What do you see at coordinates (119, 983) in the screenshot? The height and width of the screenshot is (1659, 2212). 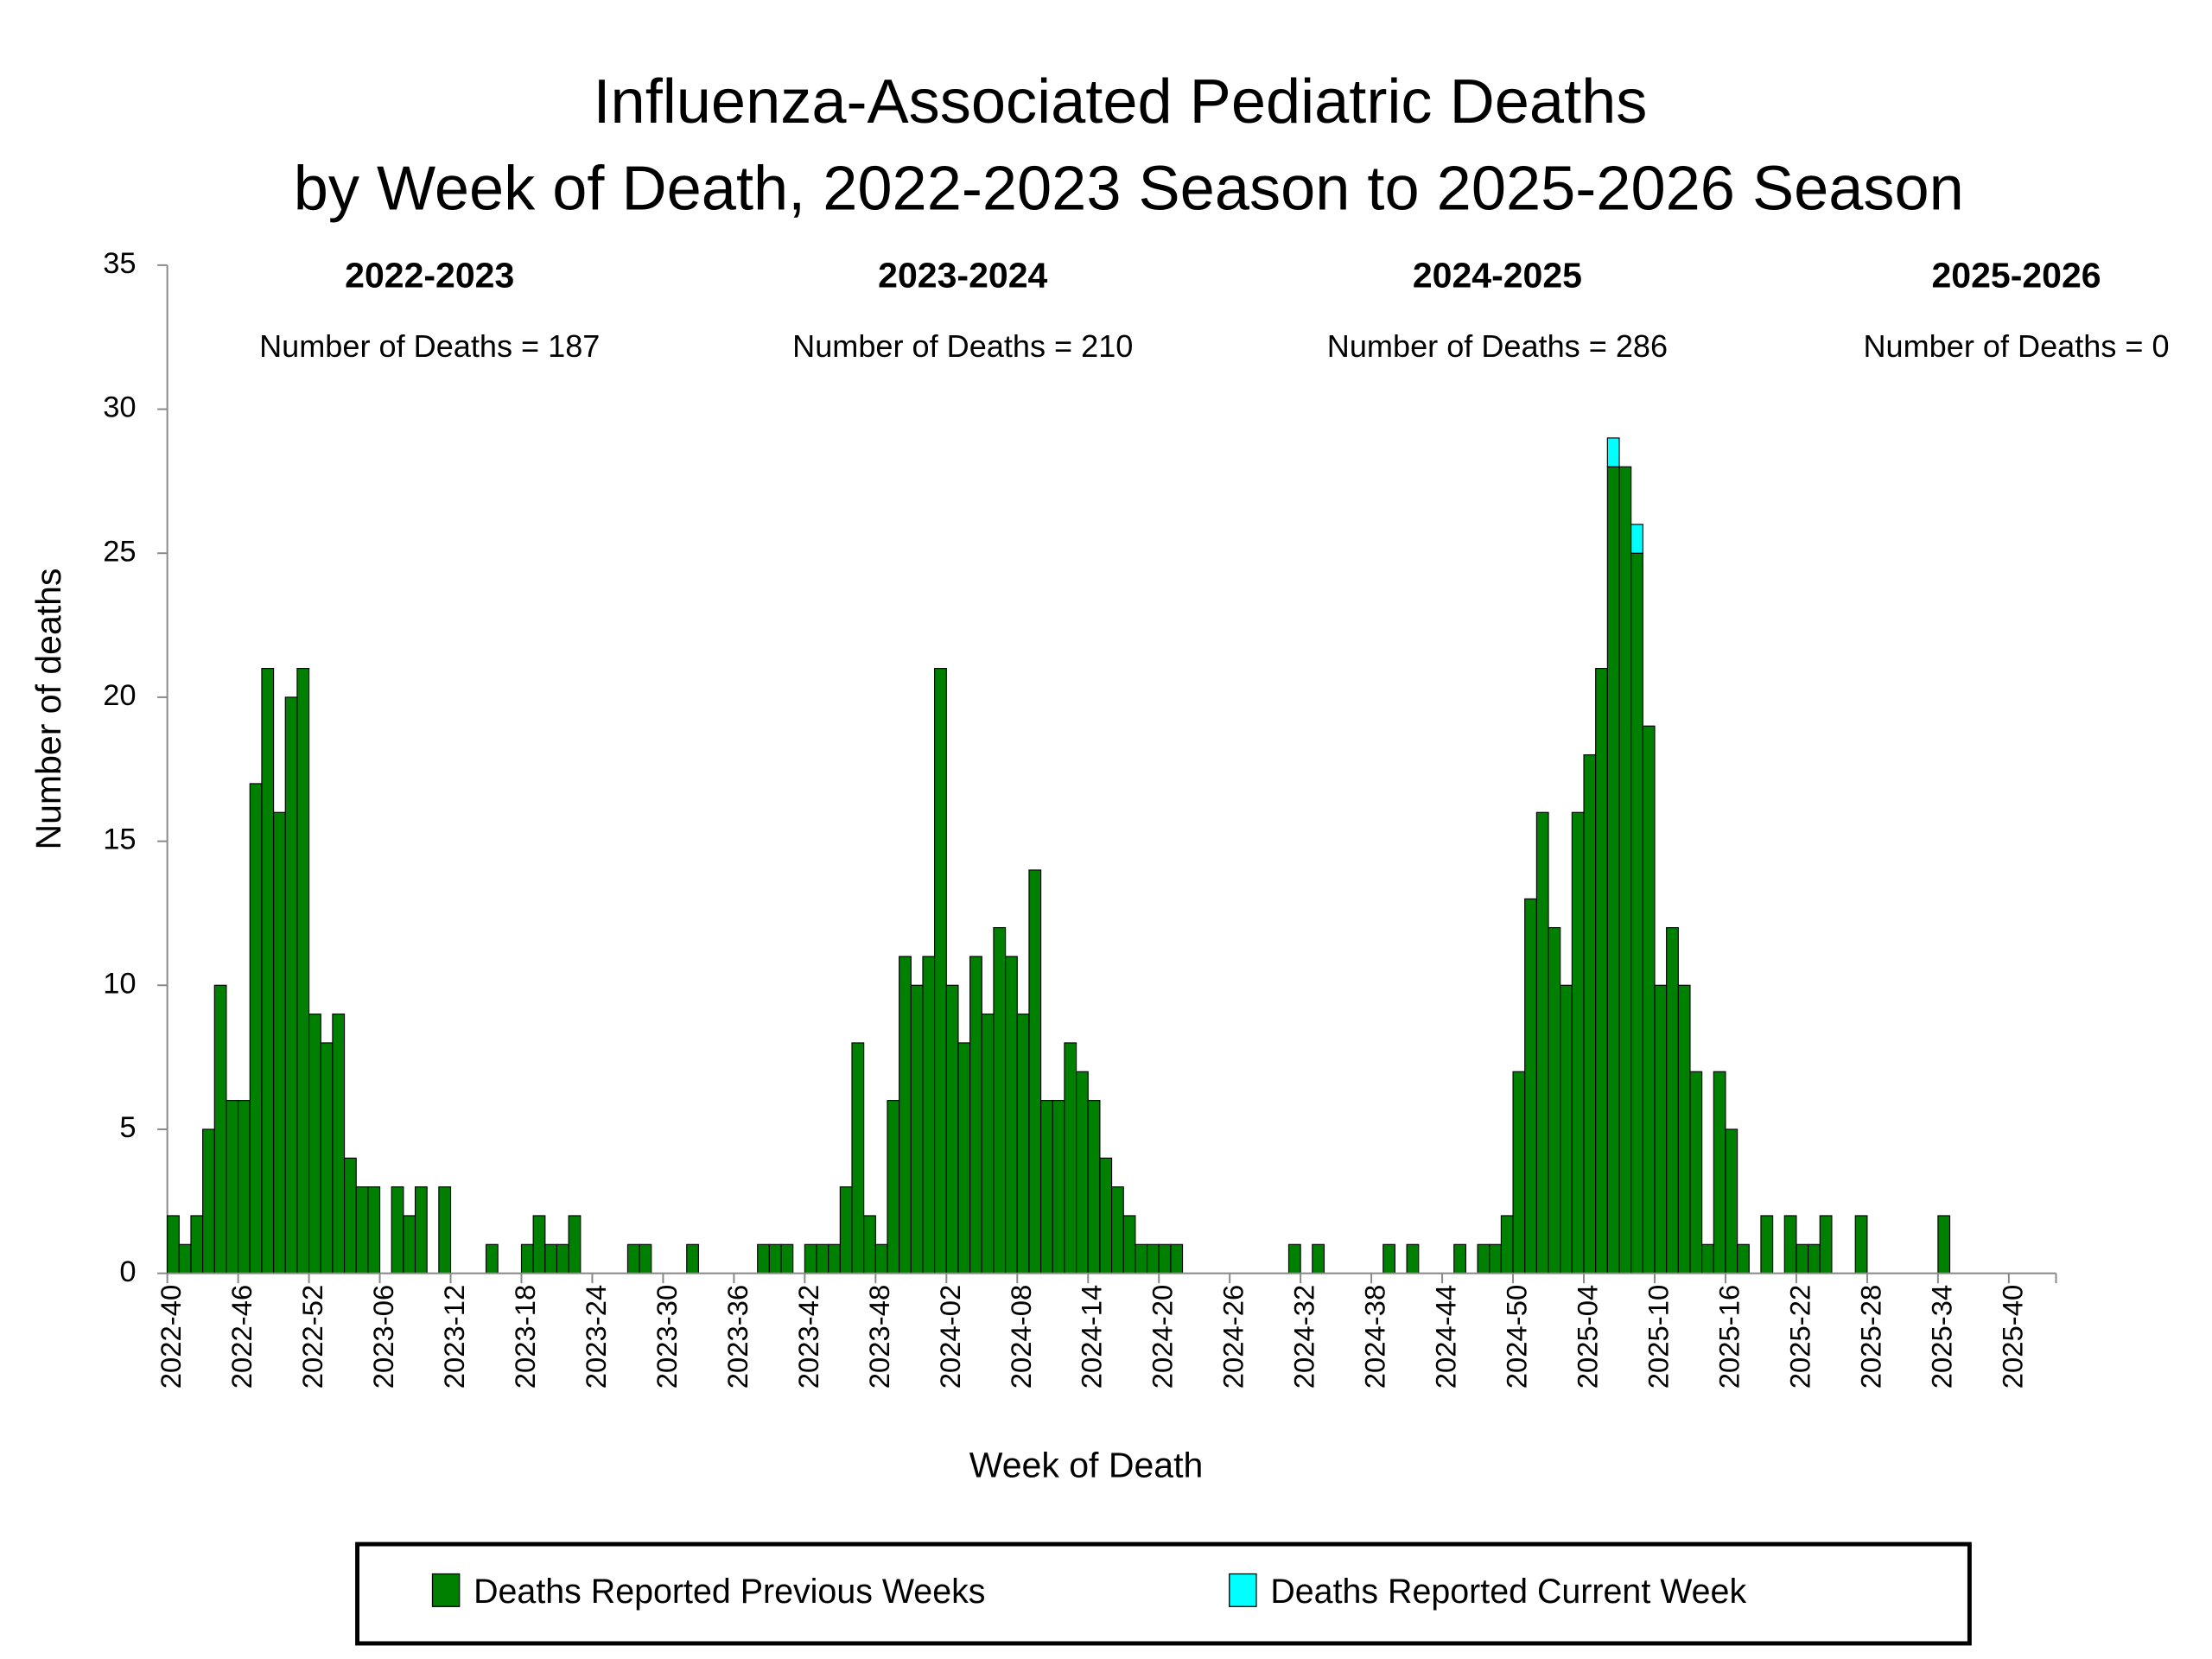 I see `y-tick-label: 10` at bounding box center [119, 983].